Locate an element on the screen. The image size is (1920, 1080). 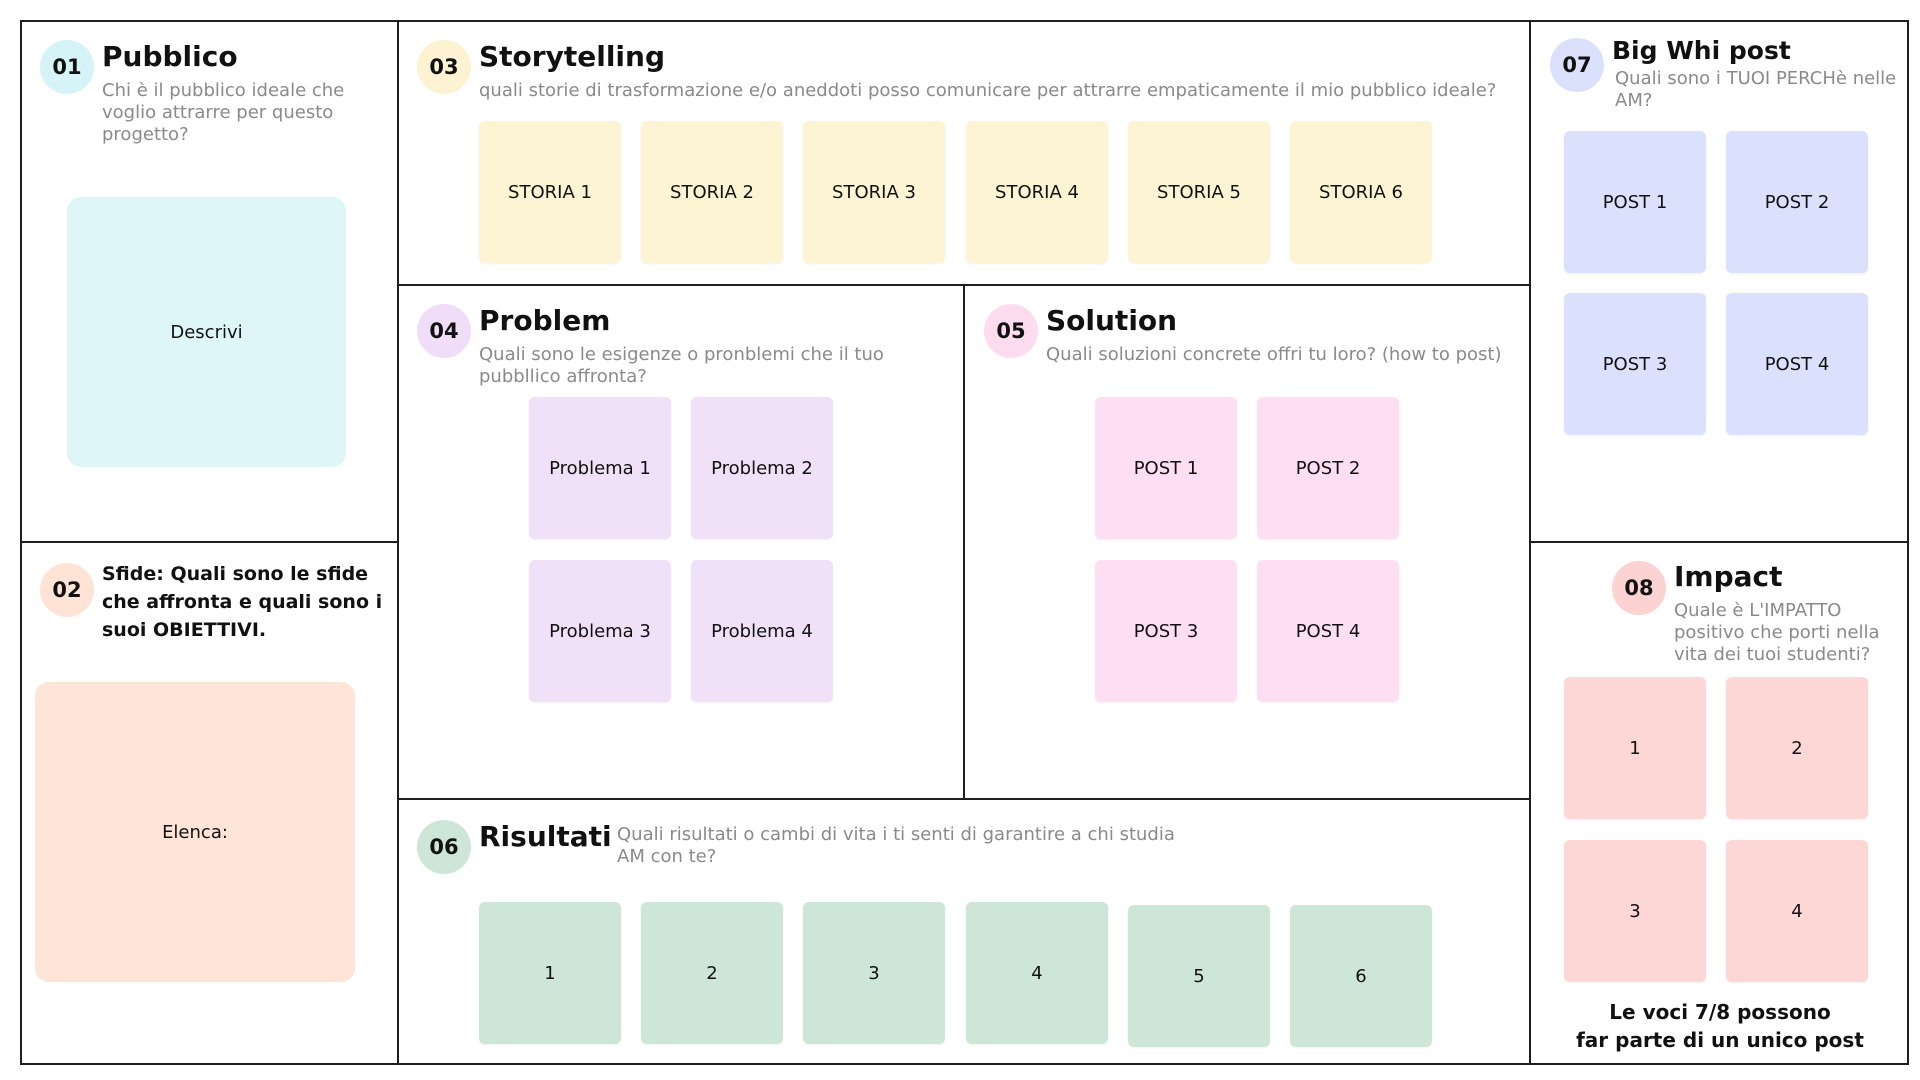
section-title: Big Whi post is located at coordinates (1701, 50).